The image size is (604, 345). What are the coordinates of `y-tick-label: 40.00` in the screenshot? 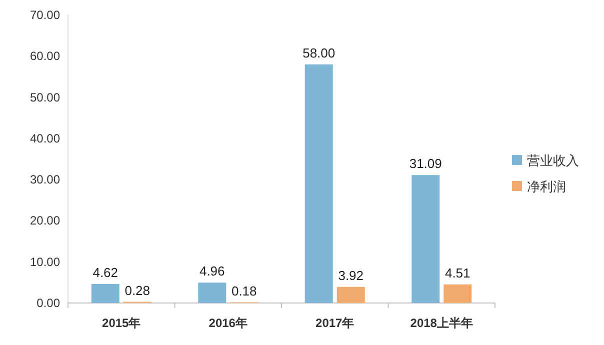 It's located at (45, 138).